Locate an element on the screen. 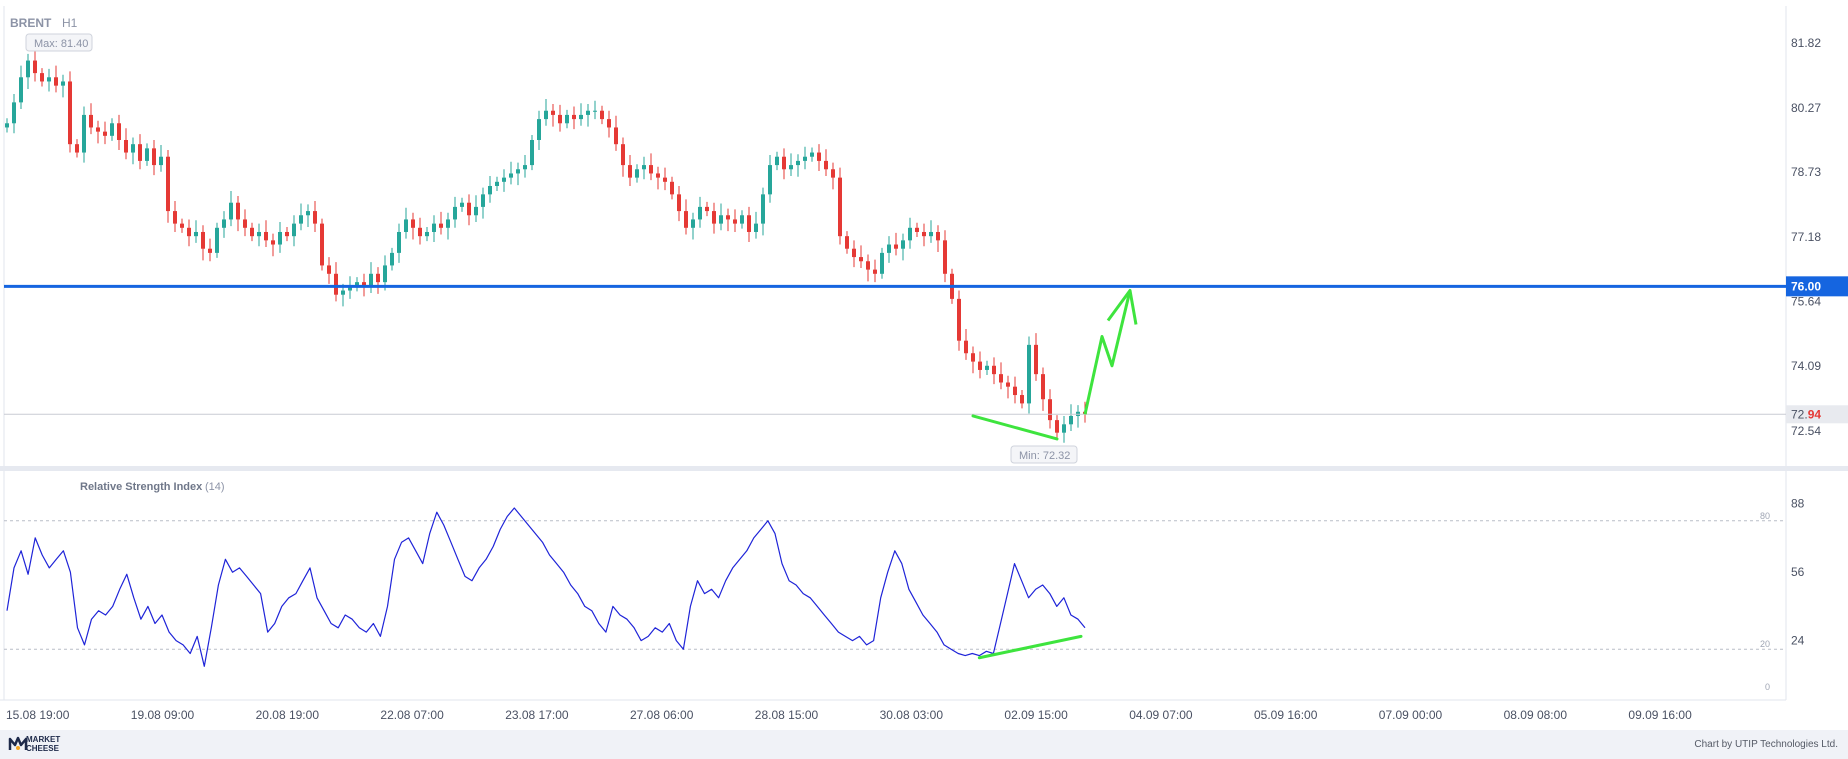 The width and height of the screenshot is (1848, 759). price-low-trendline is located at coordinates (1015, 427).